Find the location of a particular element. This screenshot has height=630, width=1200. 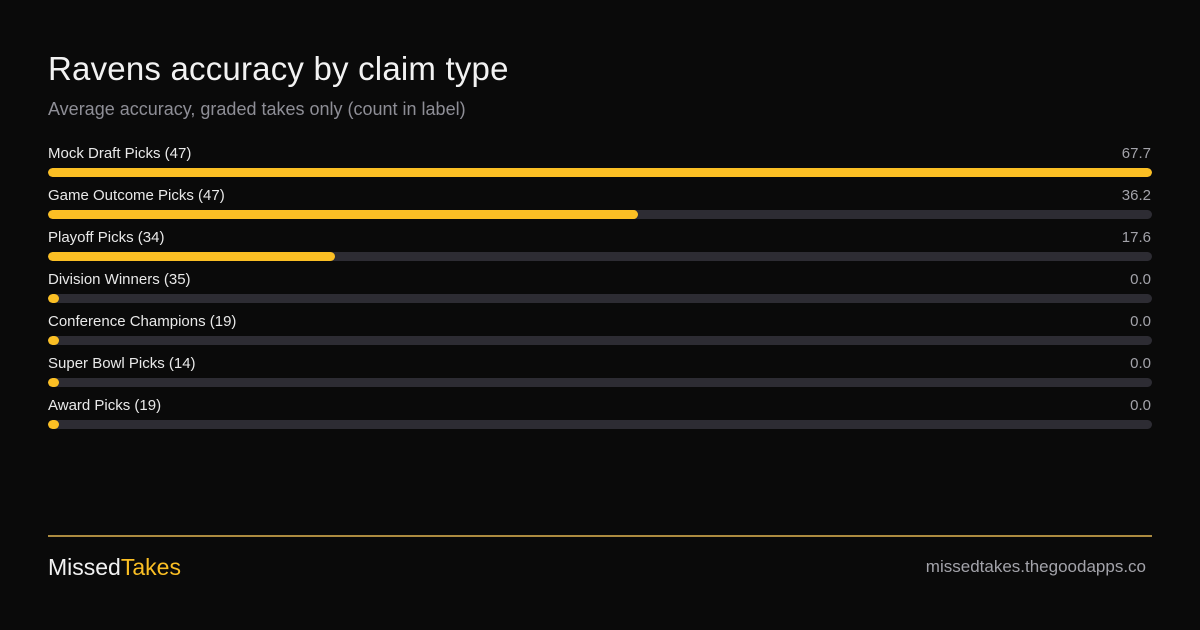

site-url: missedtakes.thegoodapps.co is located at coordinates (1035, 566).